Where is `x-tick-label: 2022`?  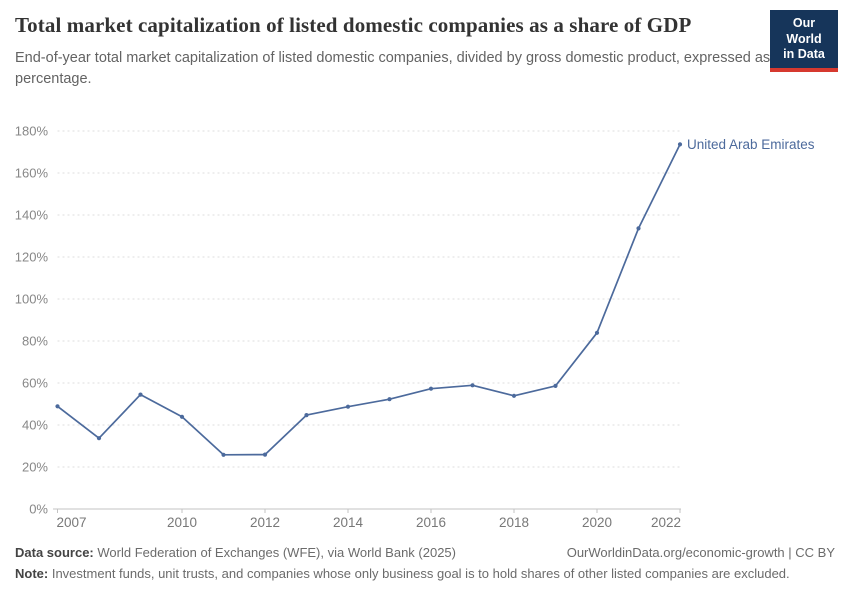
x-tick-label: 2022 is located at coordinates (666, 522).